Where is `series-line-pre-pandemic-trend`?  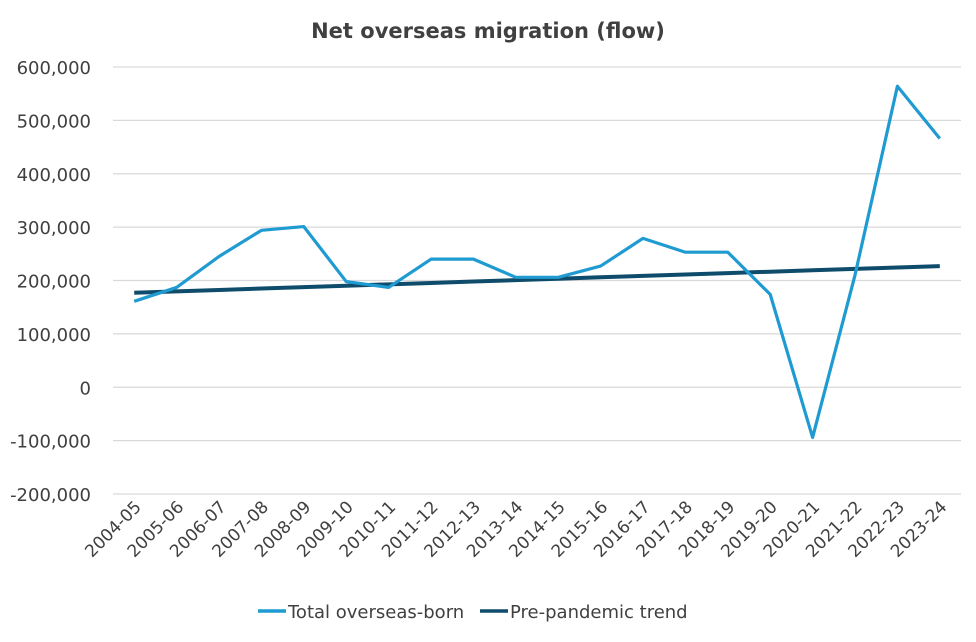 series-line-pre-pandemic-trend is located at coordinates (537, 279).